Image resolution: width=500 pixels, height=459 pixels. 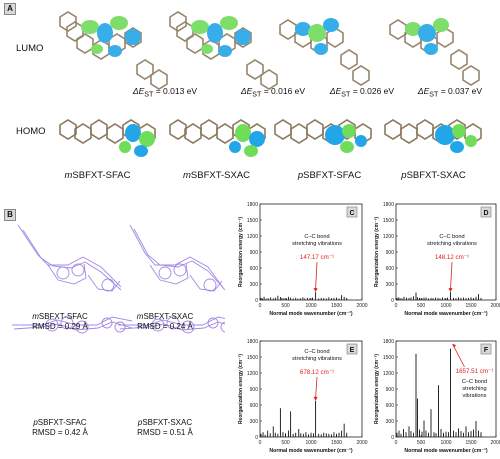 What do you see at coordinates (223, 50) in the screenshot?
I see `lumo-msxac-orbital` at bounding box center [223, 50].